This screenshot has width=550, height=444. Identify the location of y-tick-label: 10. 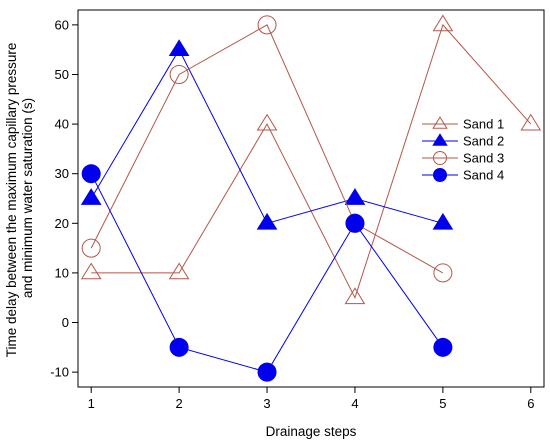
(62, 272).